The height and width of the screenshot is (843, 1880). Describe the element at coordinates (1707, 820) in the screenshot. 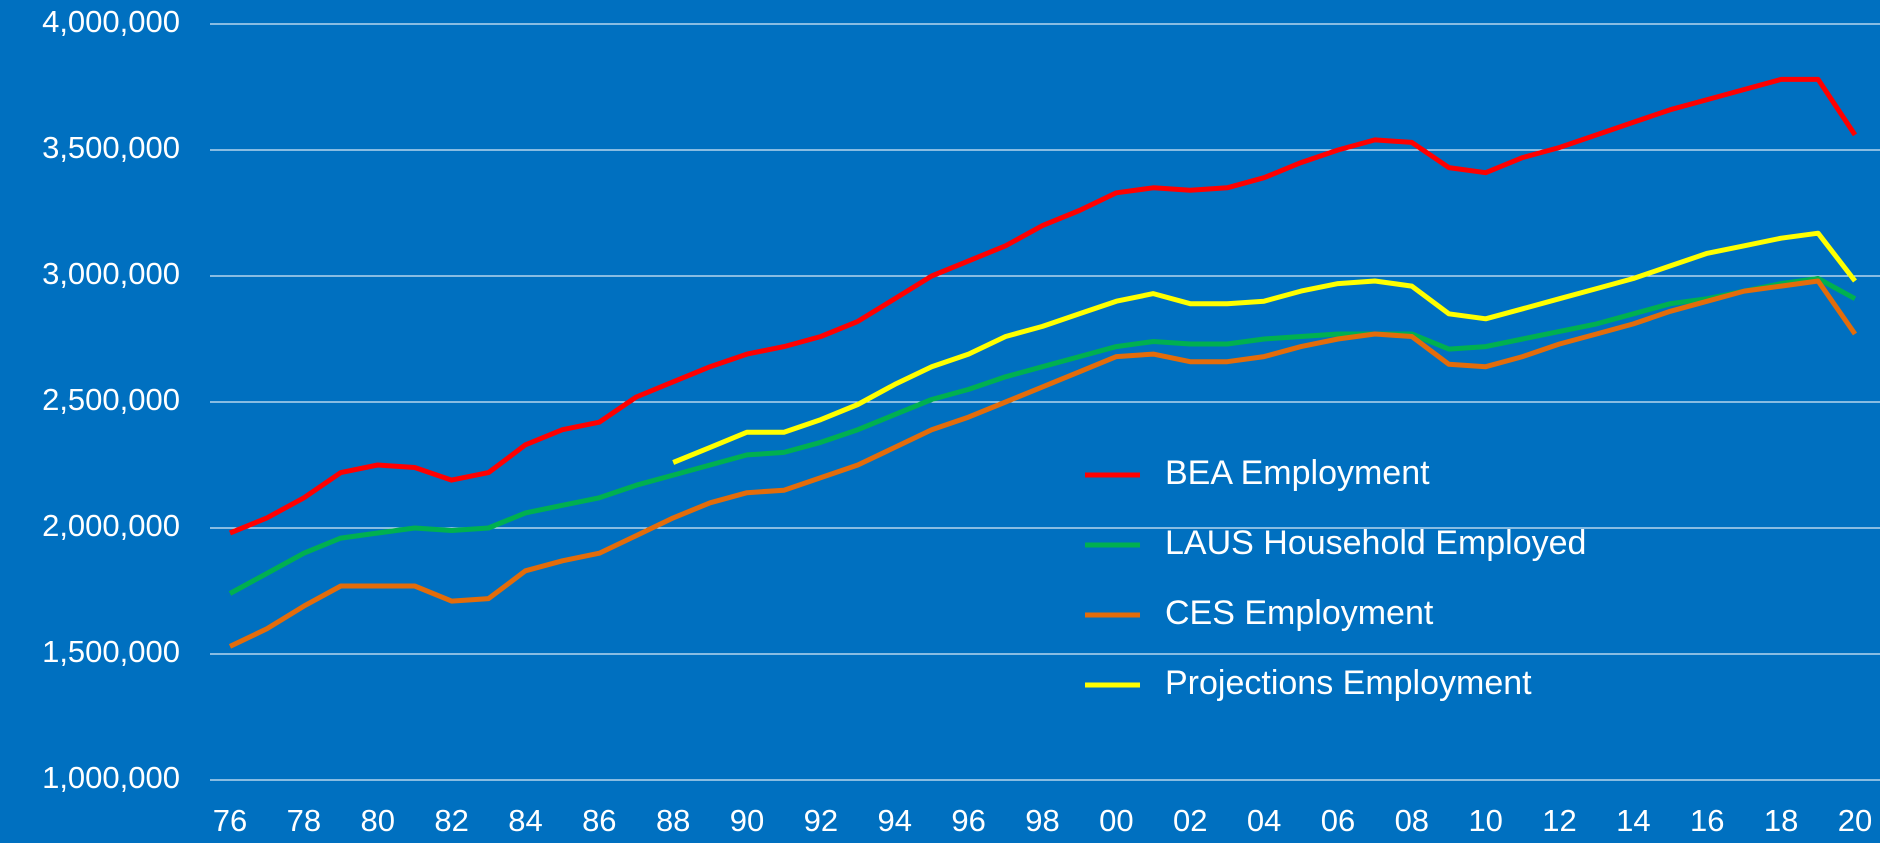

I see `x-tick-label: 16` at that location.